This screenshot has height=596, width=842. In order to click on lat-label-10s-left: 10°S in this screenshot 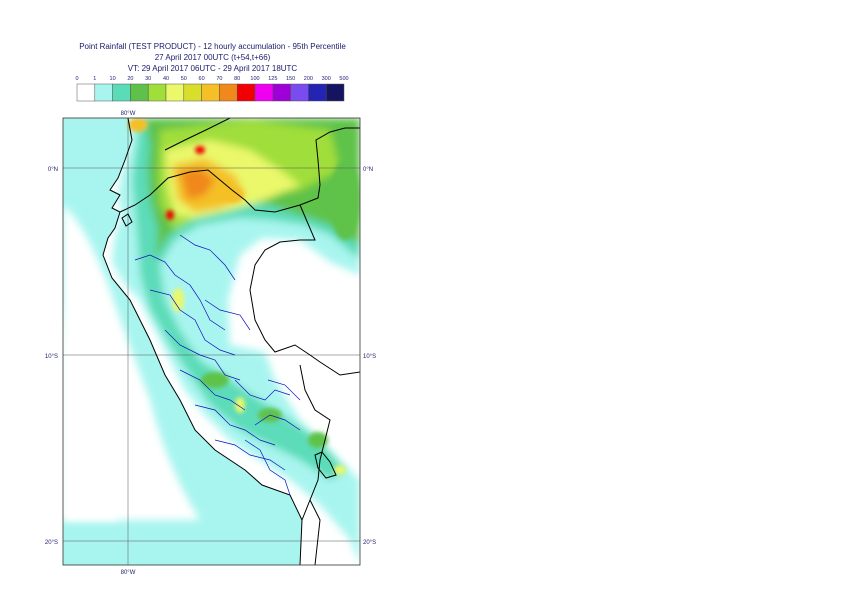, I will do `click(51, 357)`.